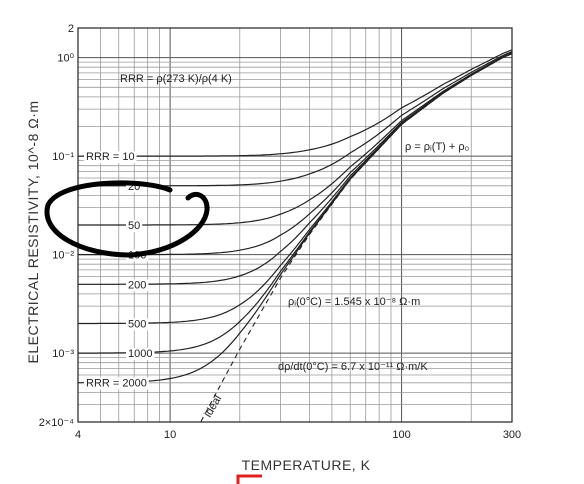 Image resolution: width=584 pixels, height=484 pixels. I want to click on curve-label: RRR = 10, so click(110, 157).